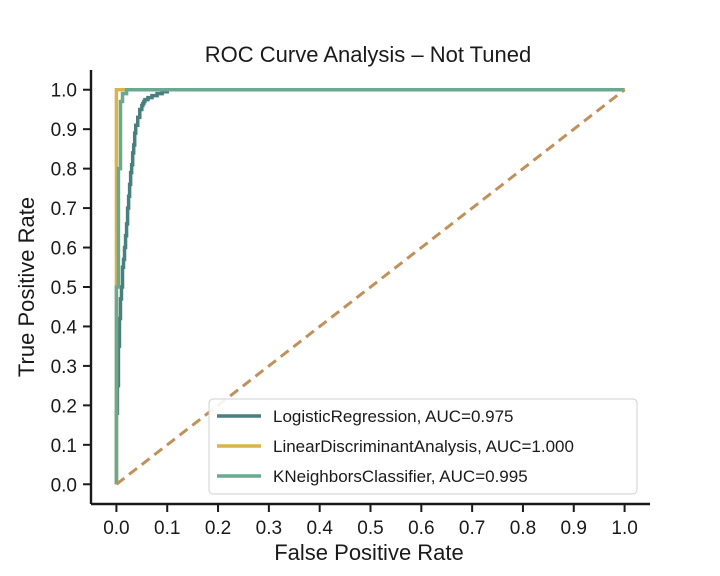  What do you see at coordinates (393, 416) in the screenshot?
I see `legend-label-1: LogisticRegression, AUC=0.975` at bounding box center [393, 416].